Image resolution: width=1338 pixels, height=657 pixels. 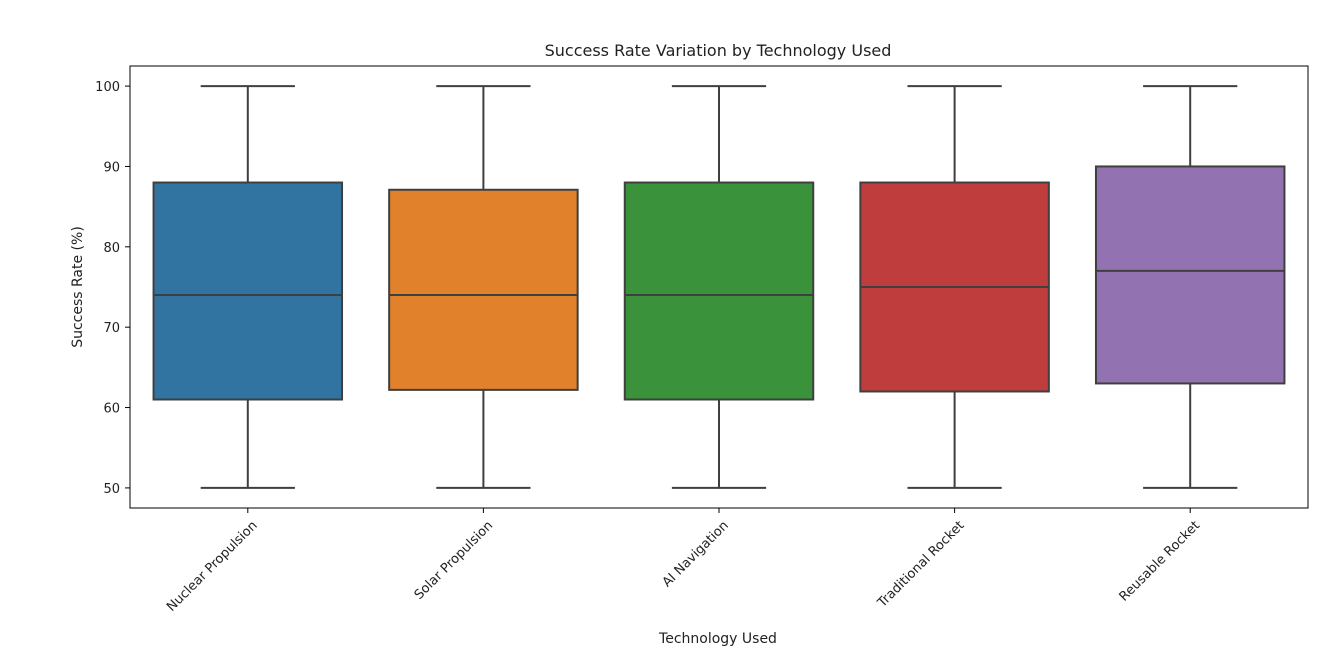 I want to click on box-reusable-rocket, so click(x=1190, y=275).